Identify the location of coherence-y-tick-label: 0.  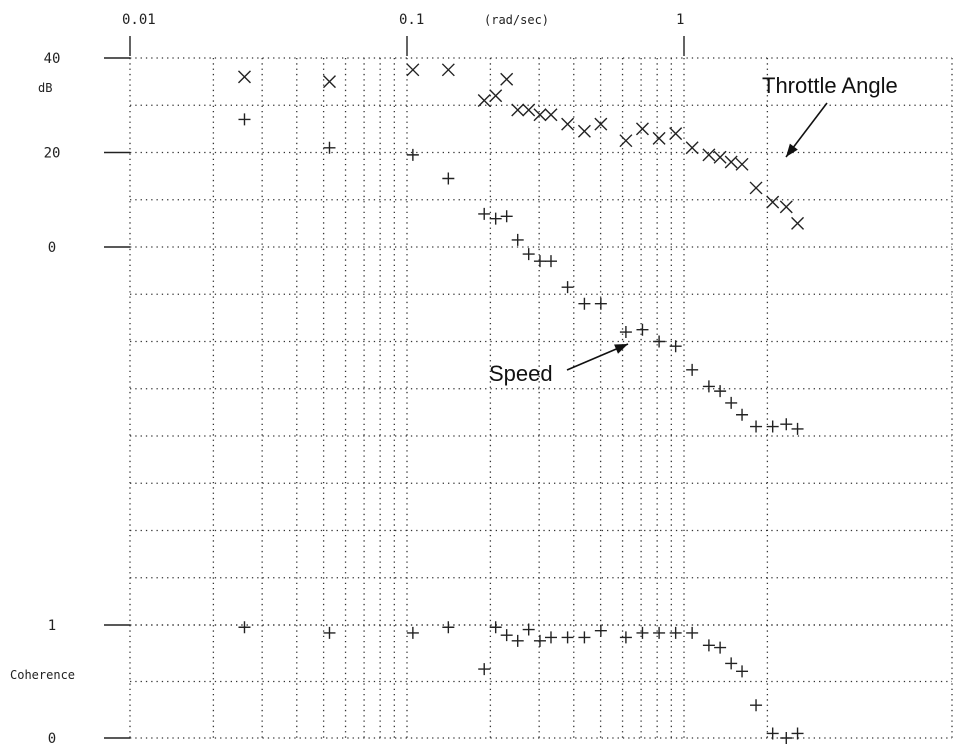
(52, 739).